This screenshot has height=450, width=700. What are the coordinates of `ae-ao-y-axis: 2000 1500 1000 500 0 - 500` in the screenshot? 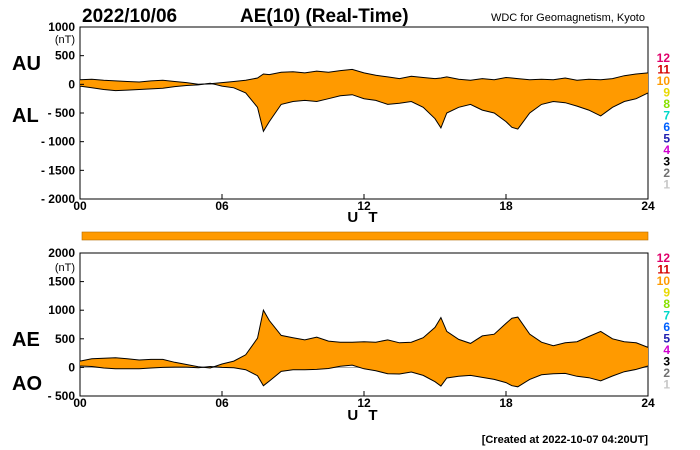 It's located at (66, 324).